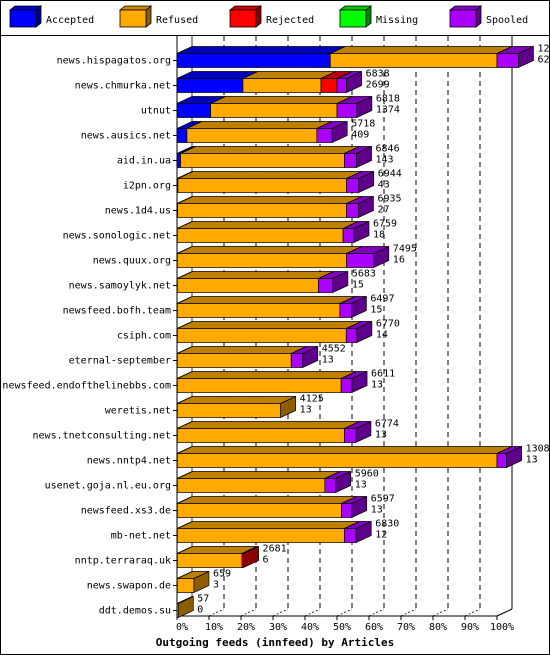 This screenshot has width=550, height=655. I want to click on feed-label: utnut, so click(156, 111).